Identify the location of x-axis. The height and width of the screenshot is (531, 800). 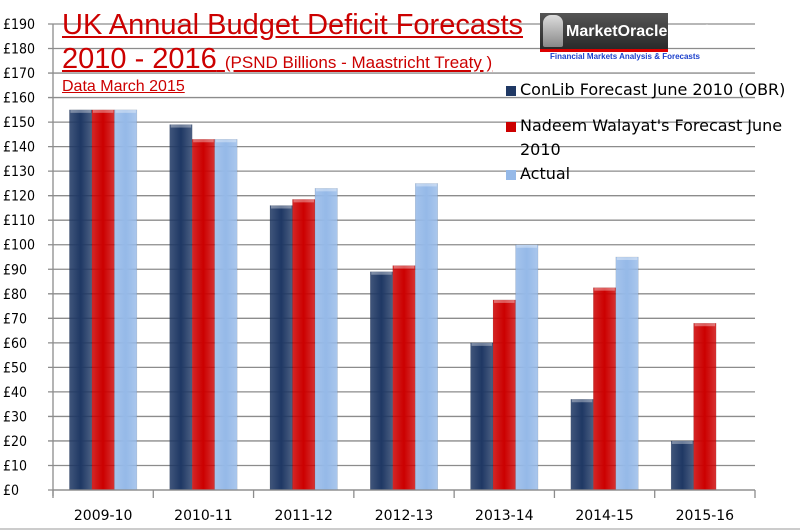
(404, 493).